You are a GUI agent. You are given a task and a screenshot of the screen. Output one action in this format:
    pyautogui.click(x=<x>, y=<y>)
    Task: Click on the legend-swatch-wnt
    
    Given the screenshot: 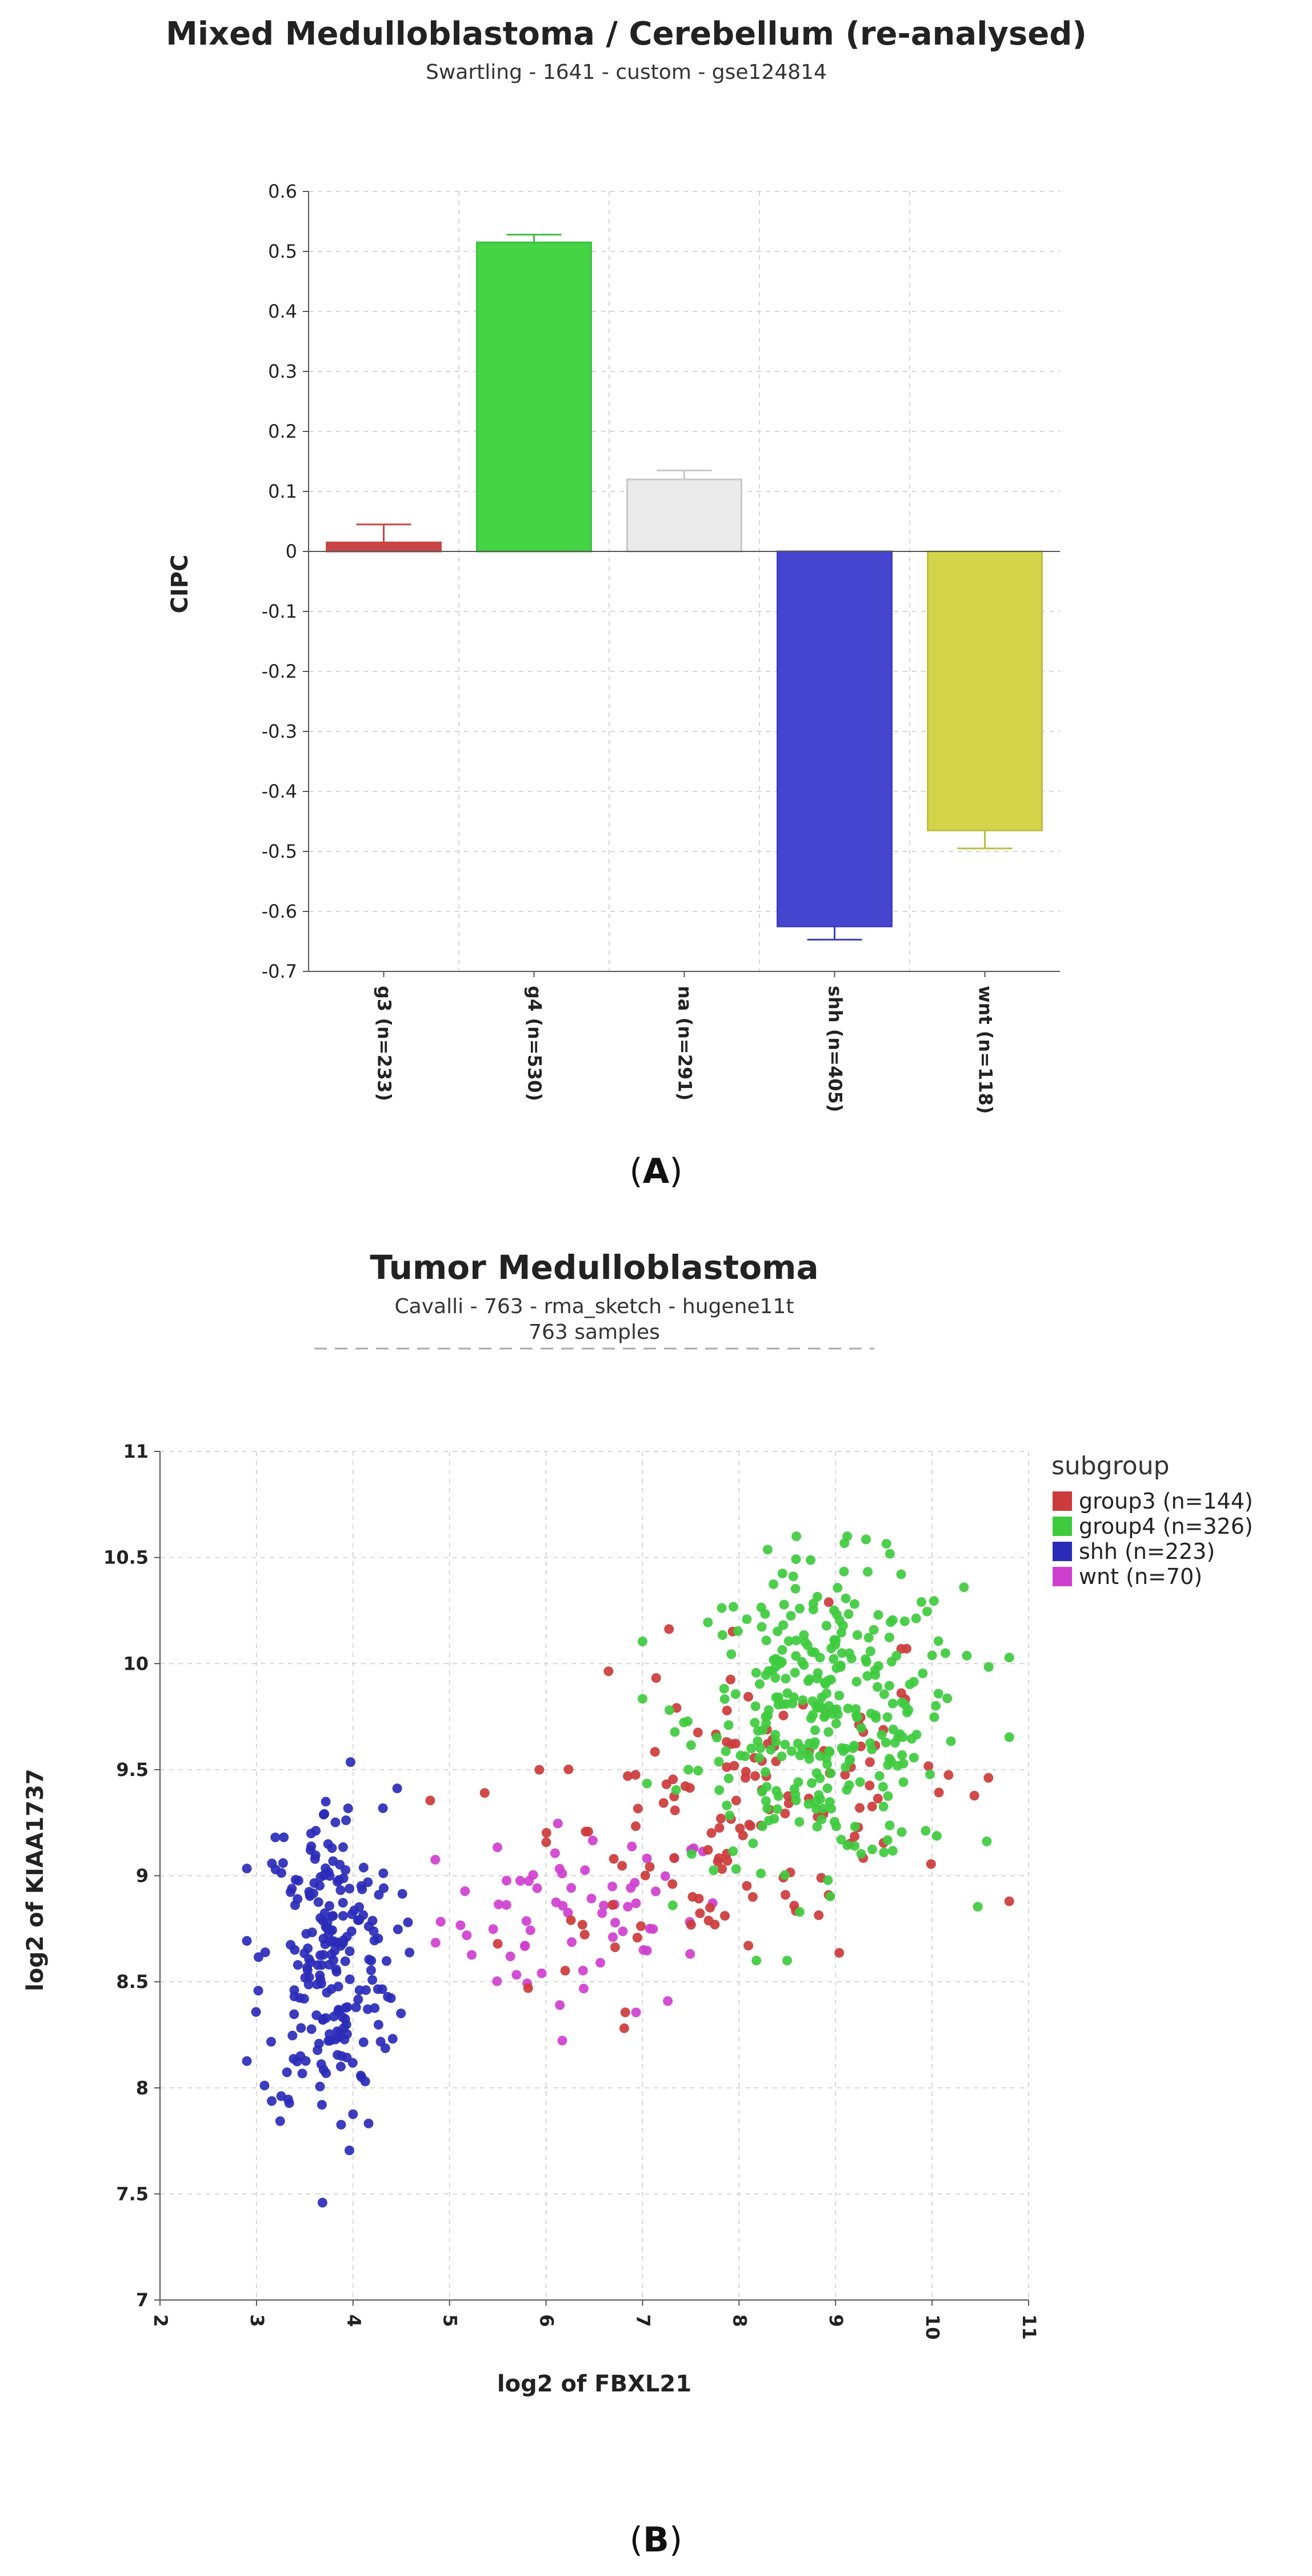 What is the action you would take?
    pyautogui.click(x=1062, y=1576)
    